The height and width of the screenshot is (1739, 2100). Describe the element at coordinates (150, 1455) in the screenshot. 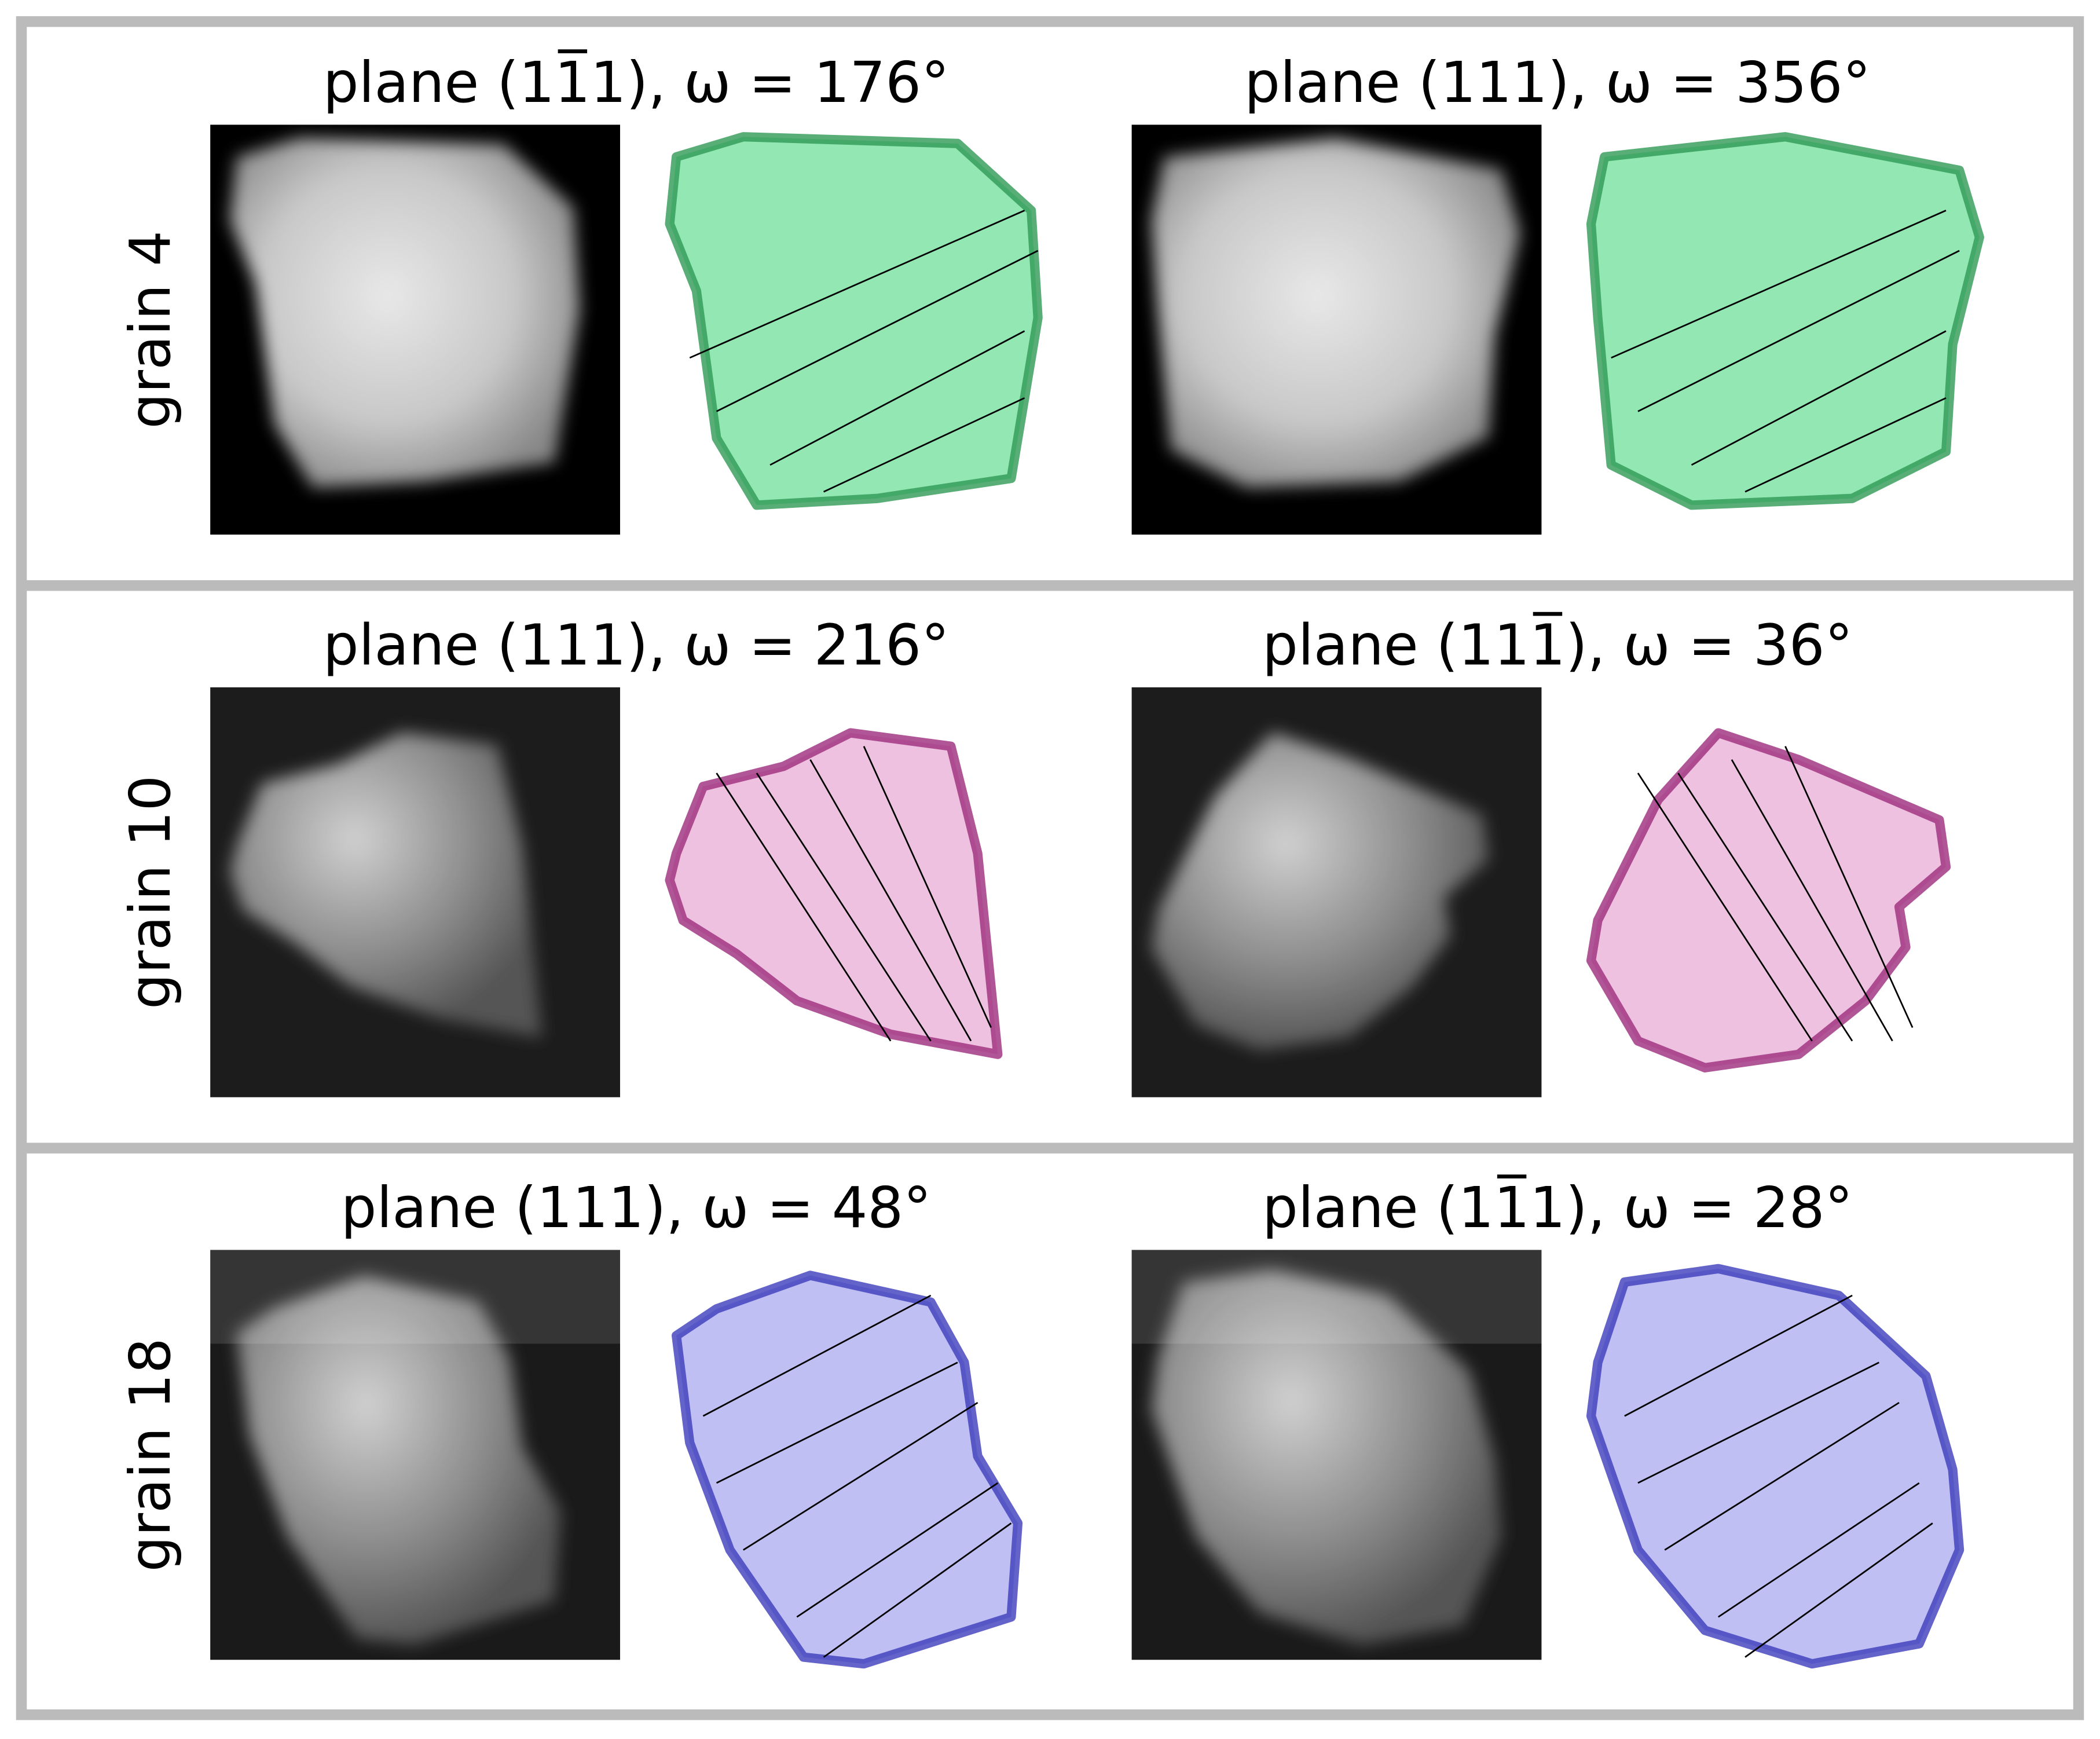

I see `row-label: grain 18` at that location.